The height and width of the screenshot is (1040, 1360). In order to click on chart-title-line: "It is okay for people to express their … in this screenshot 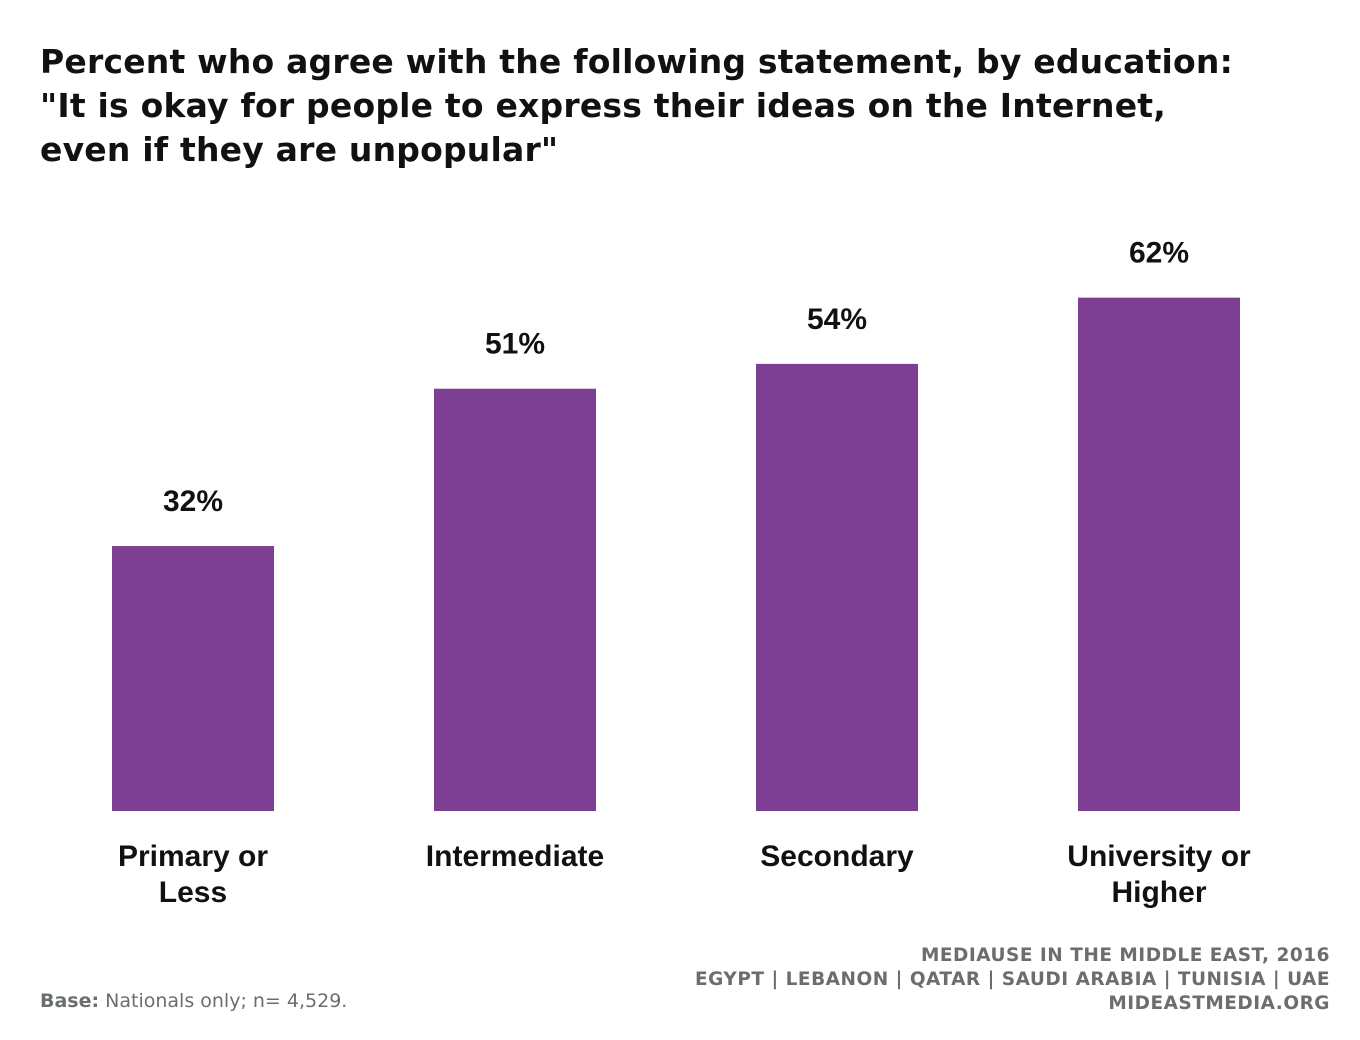, I will do `click(603, 105)`.